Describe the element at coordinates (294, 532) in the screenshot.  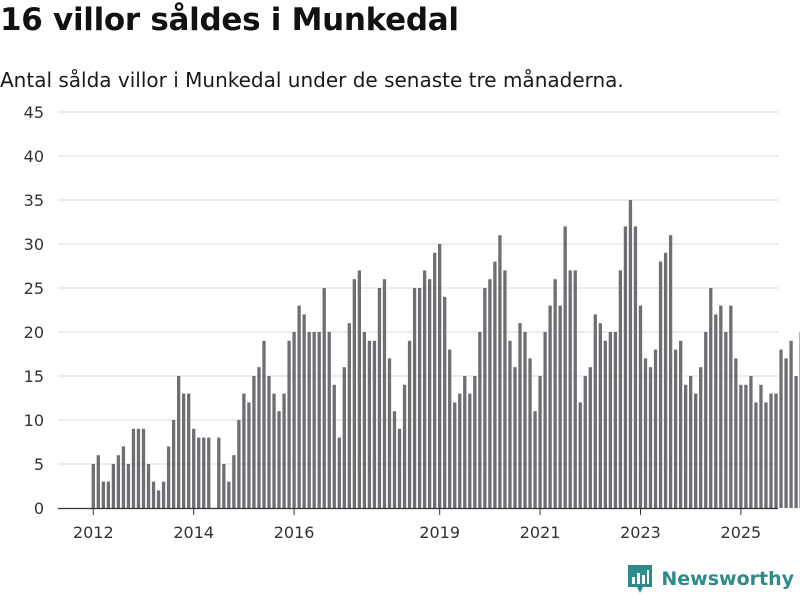
I see `x-tick-label: 2016` at that location.